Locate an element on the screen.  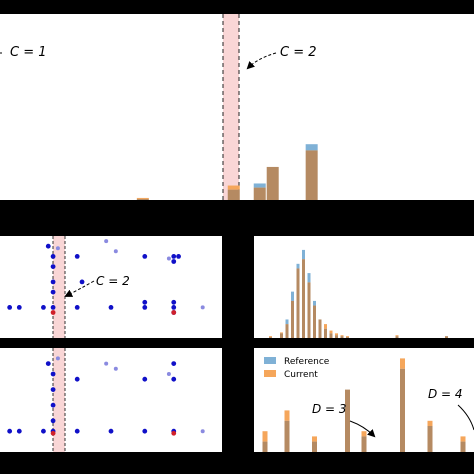
legend-reference-label: Reference is located at coordinates (307, 362).